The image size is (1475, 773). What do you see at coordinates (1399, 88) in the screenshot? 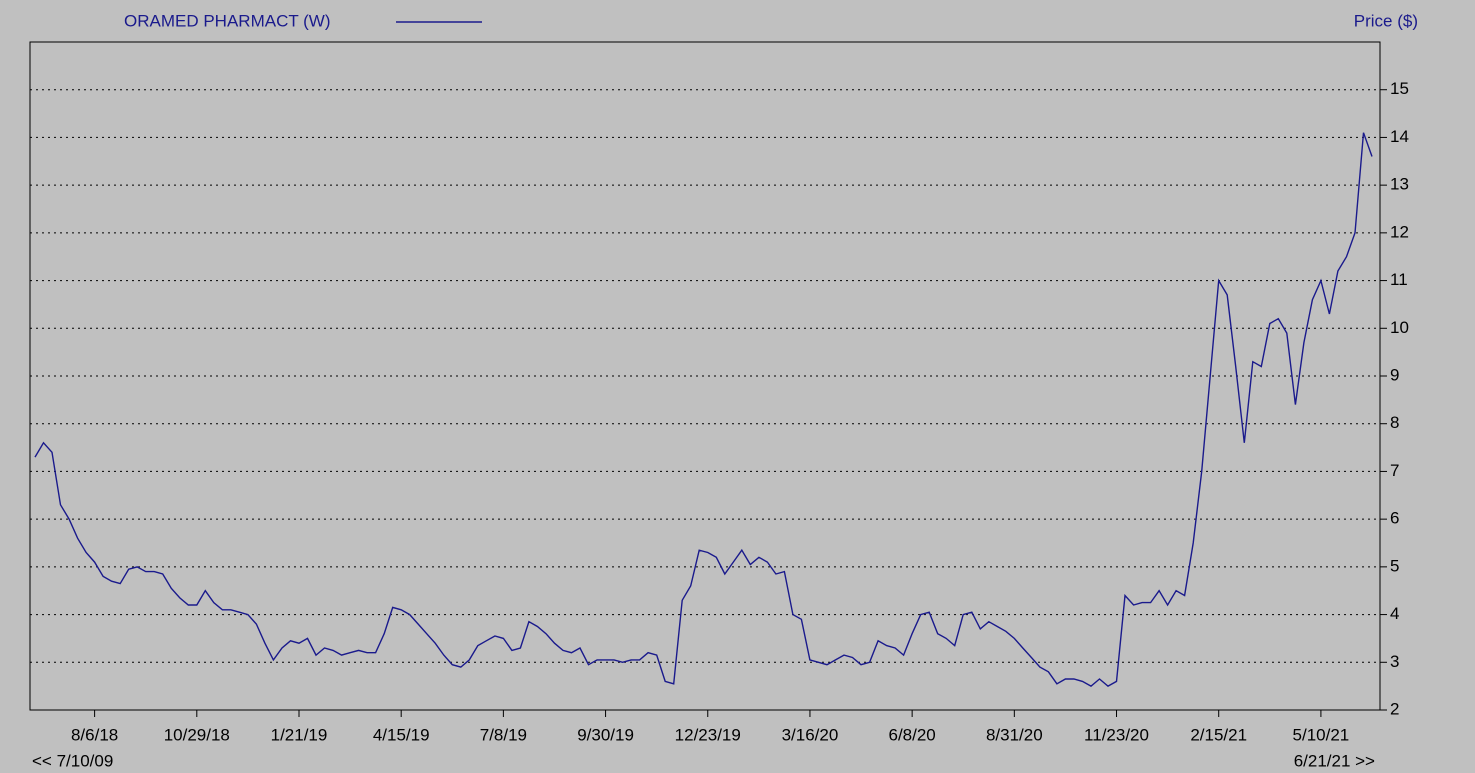
I see `y-tick-label: 15` at bounding box center [1399, 88].